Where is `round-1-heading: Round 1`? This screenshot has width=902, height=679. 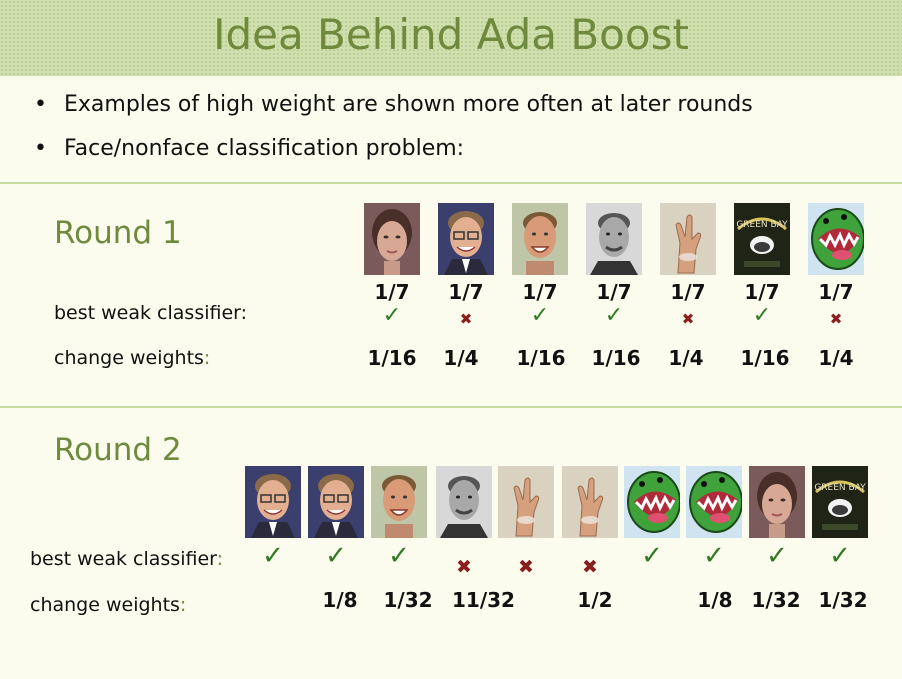 round-1-heading: Round 1 is located at coordinates (118, 233).